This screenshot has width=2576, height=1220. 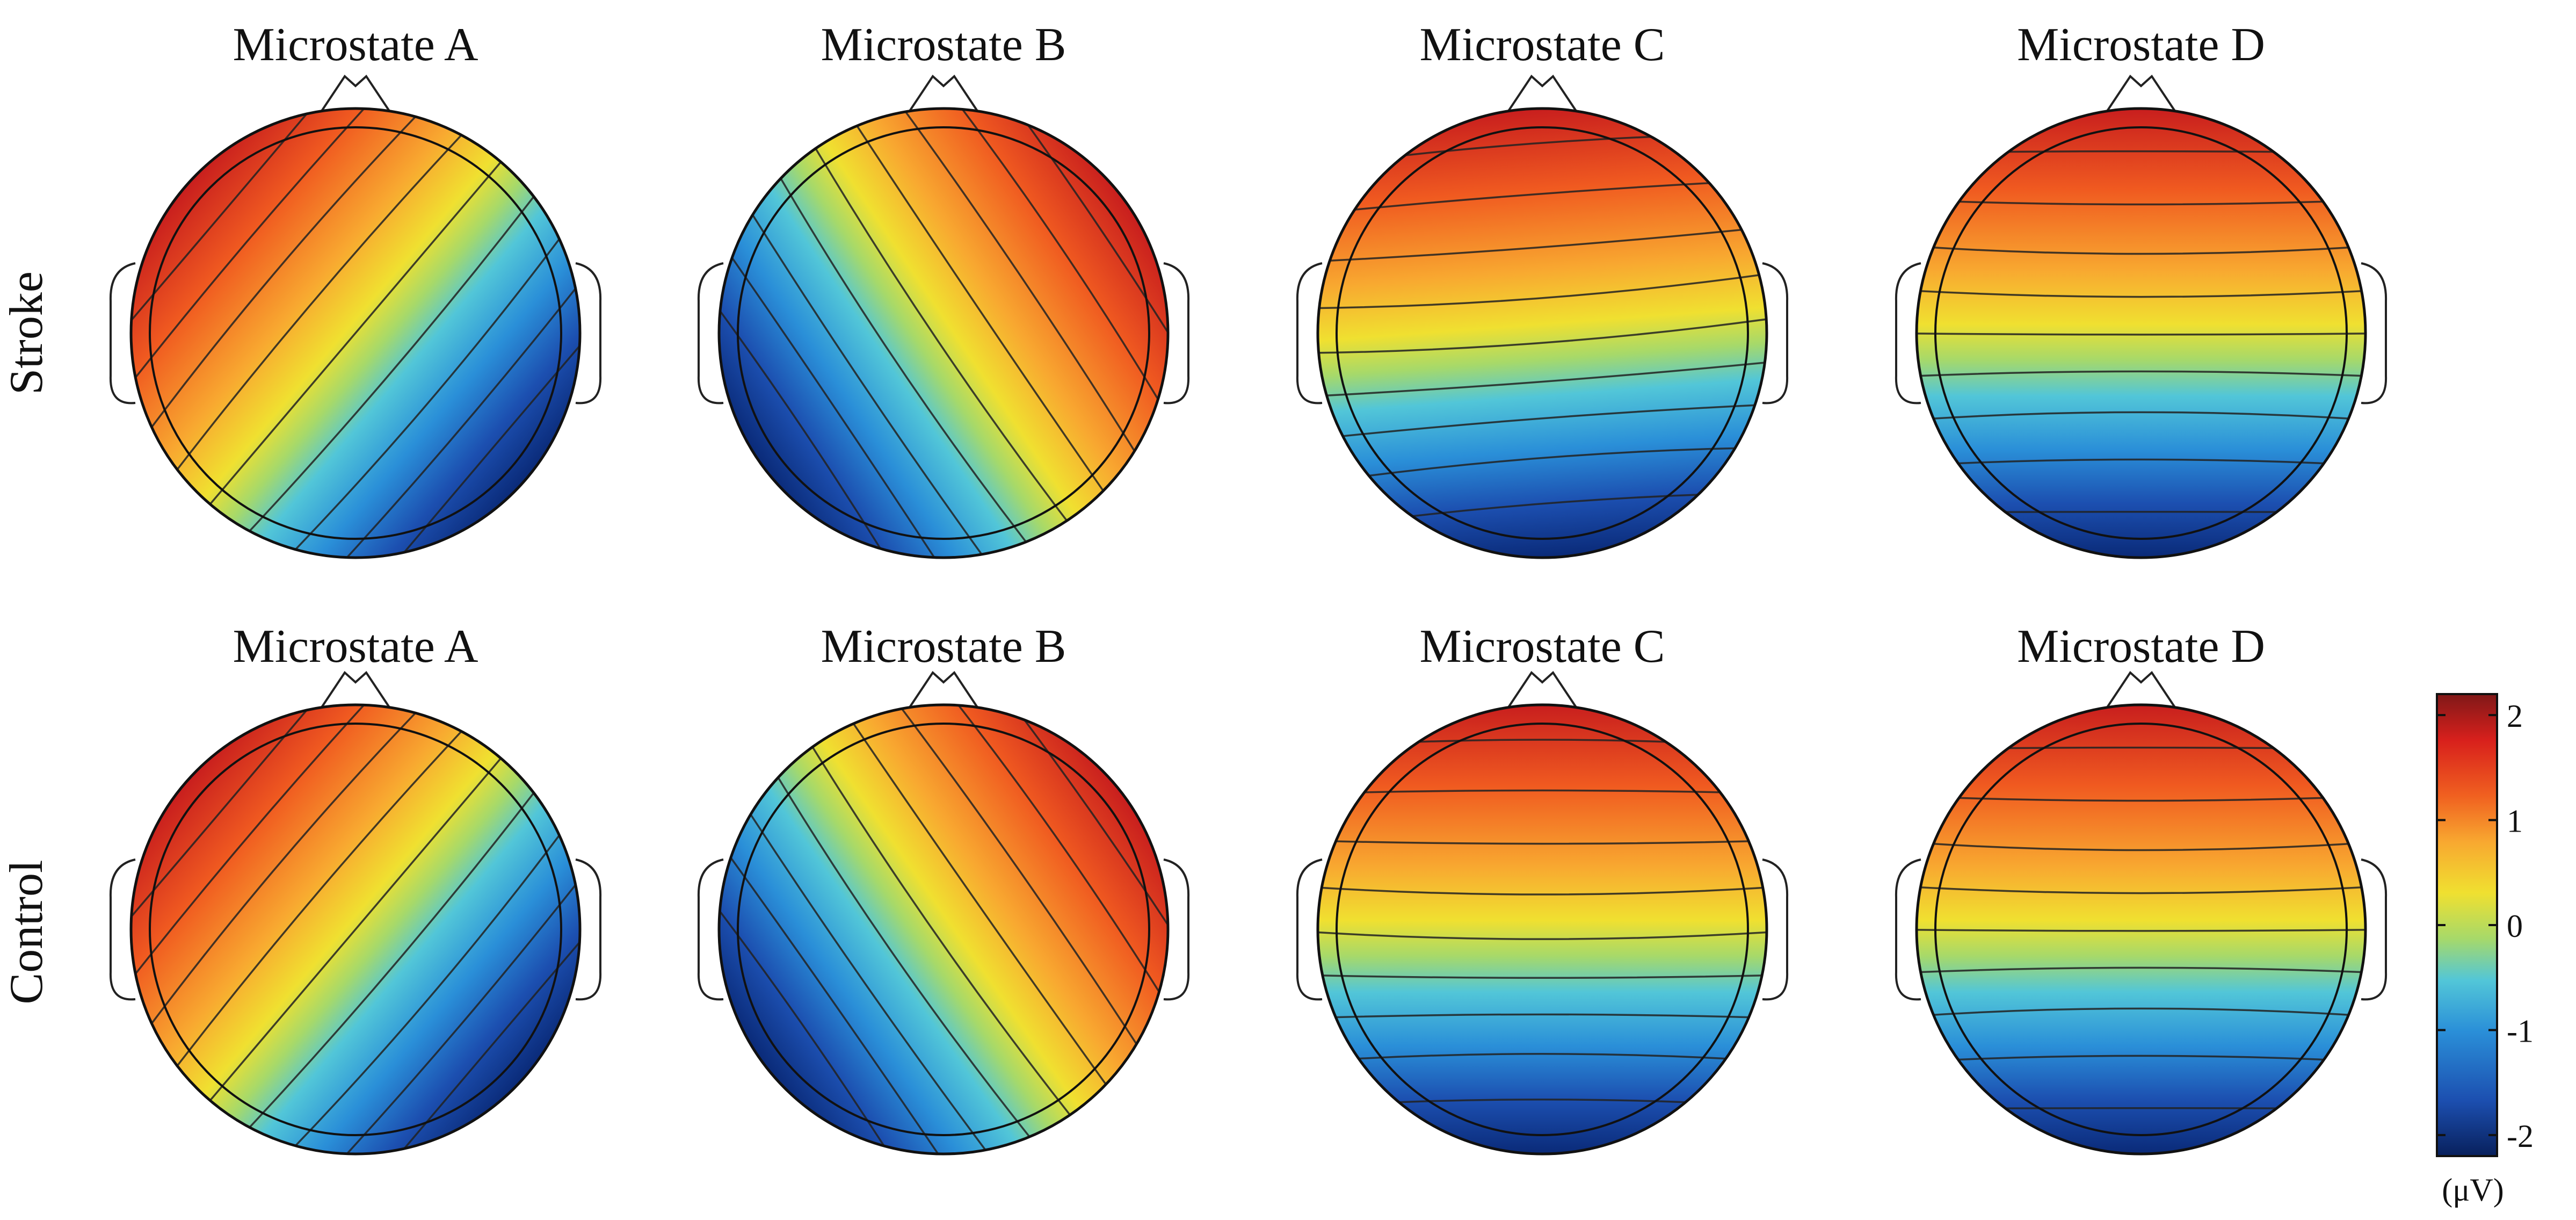 I want to click on colorbar-tick-label: 0, so click(x=2515, y=926).